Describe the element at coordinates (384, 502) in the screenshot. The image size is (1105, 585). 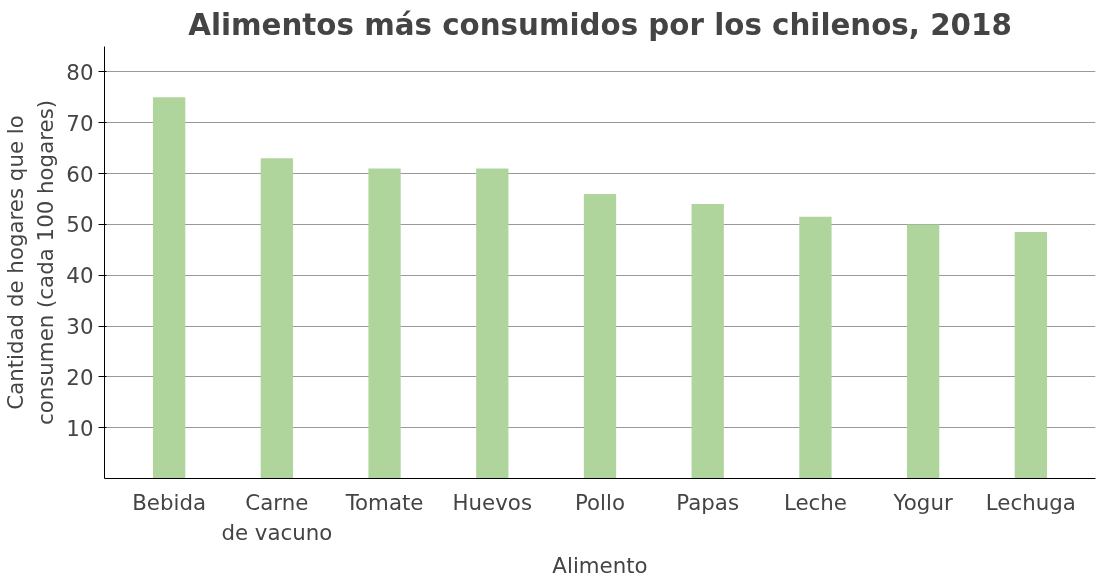
I see `x-tick-label: Tomate` at that location.